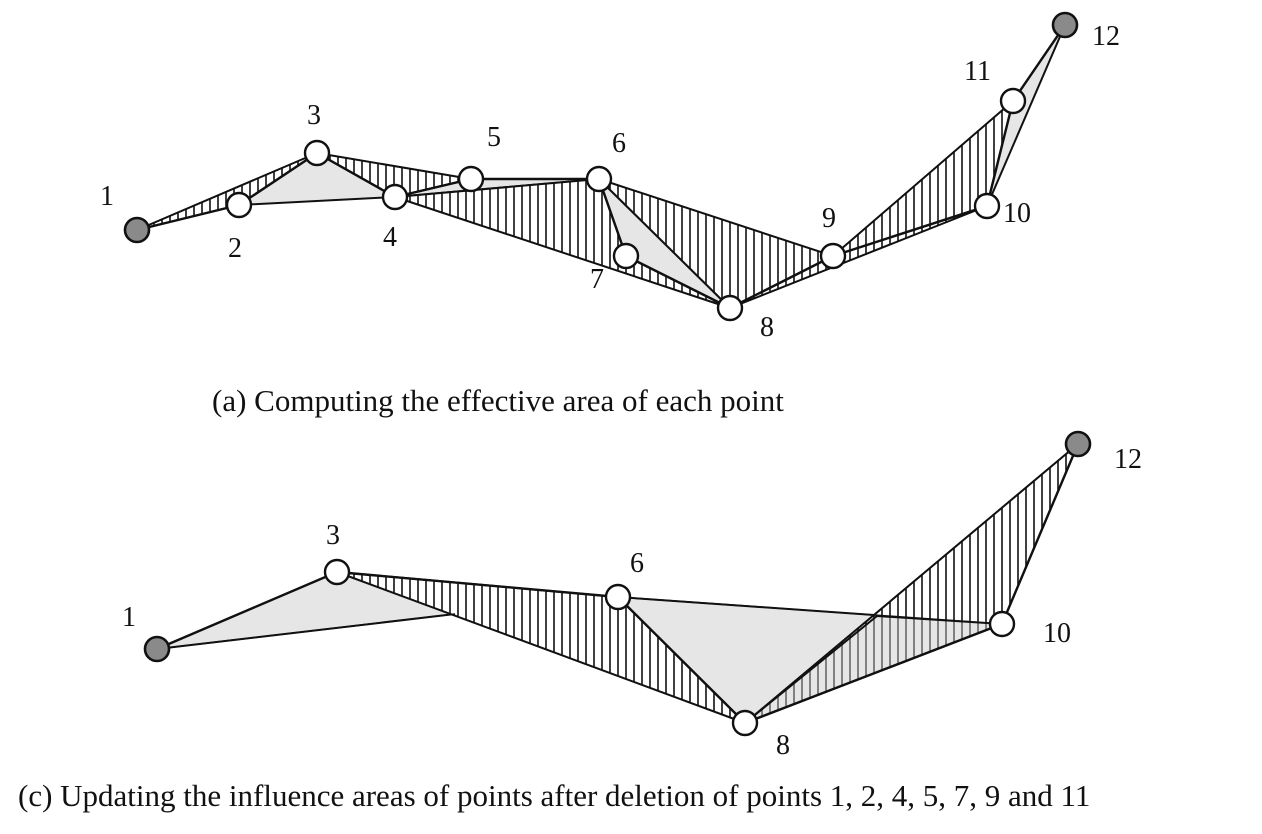 The height and width of the screenshot is (834, 1262). Describe the element at coordinates (1128, 459) in the screenshot. I see `label-c-12: 12` at that location.